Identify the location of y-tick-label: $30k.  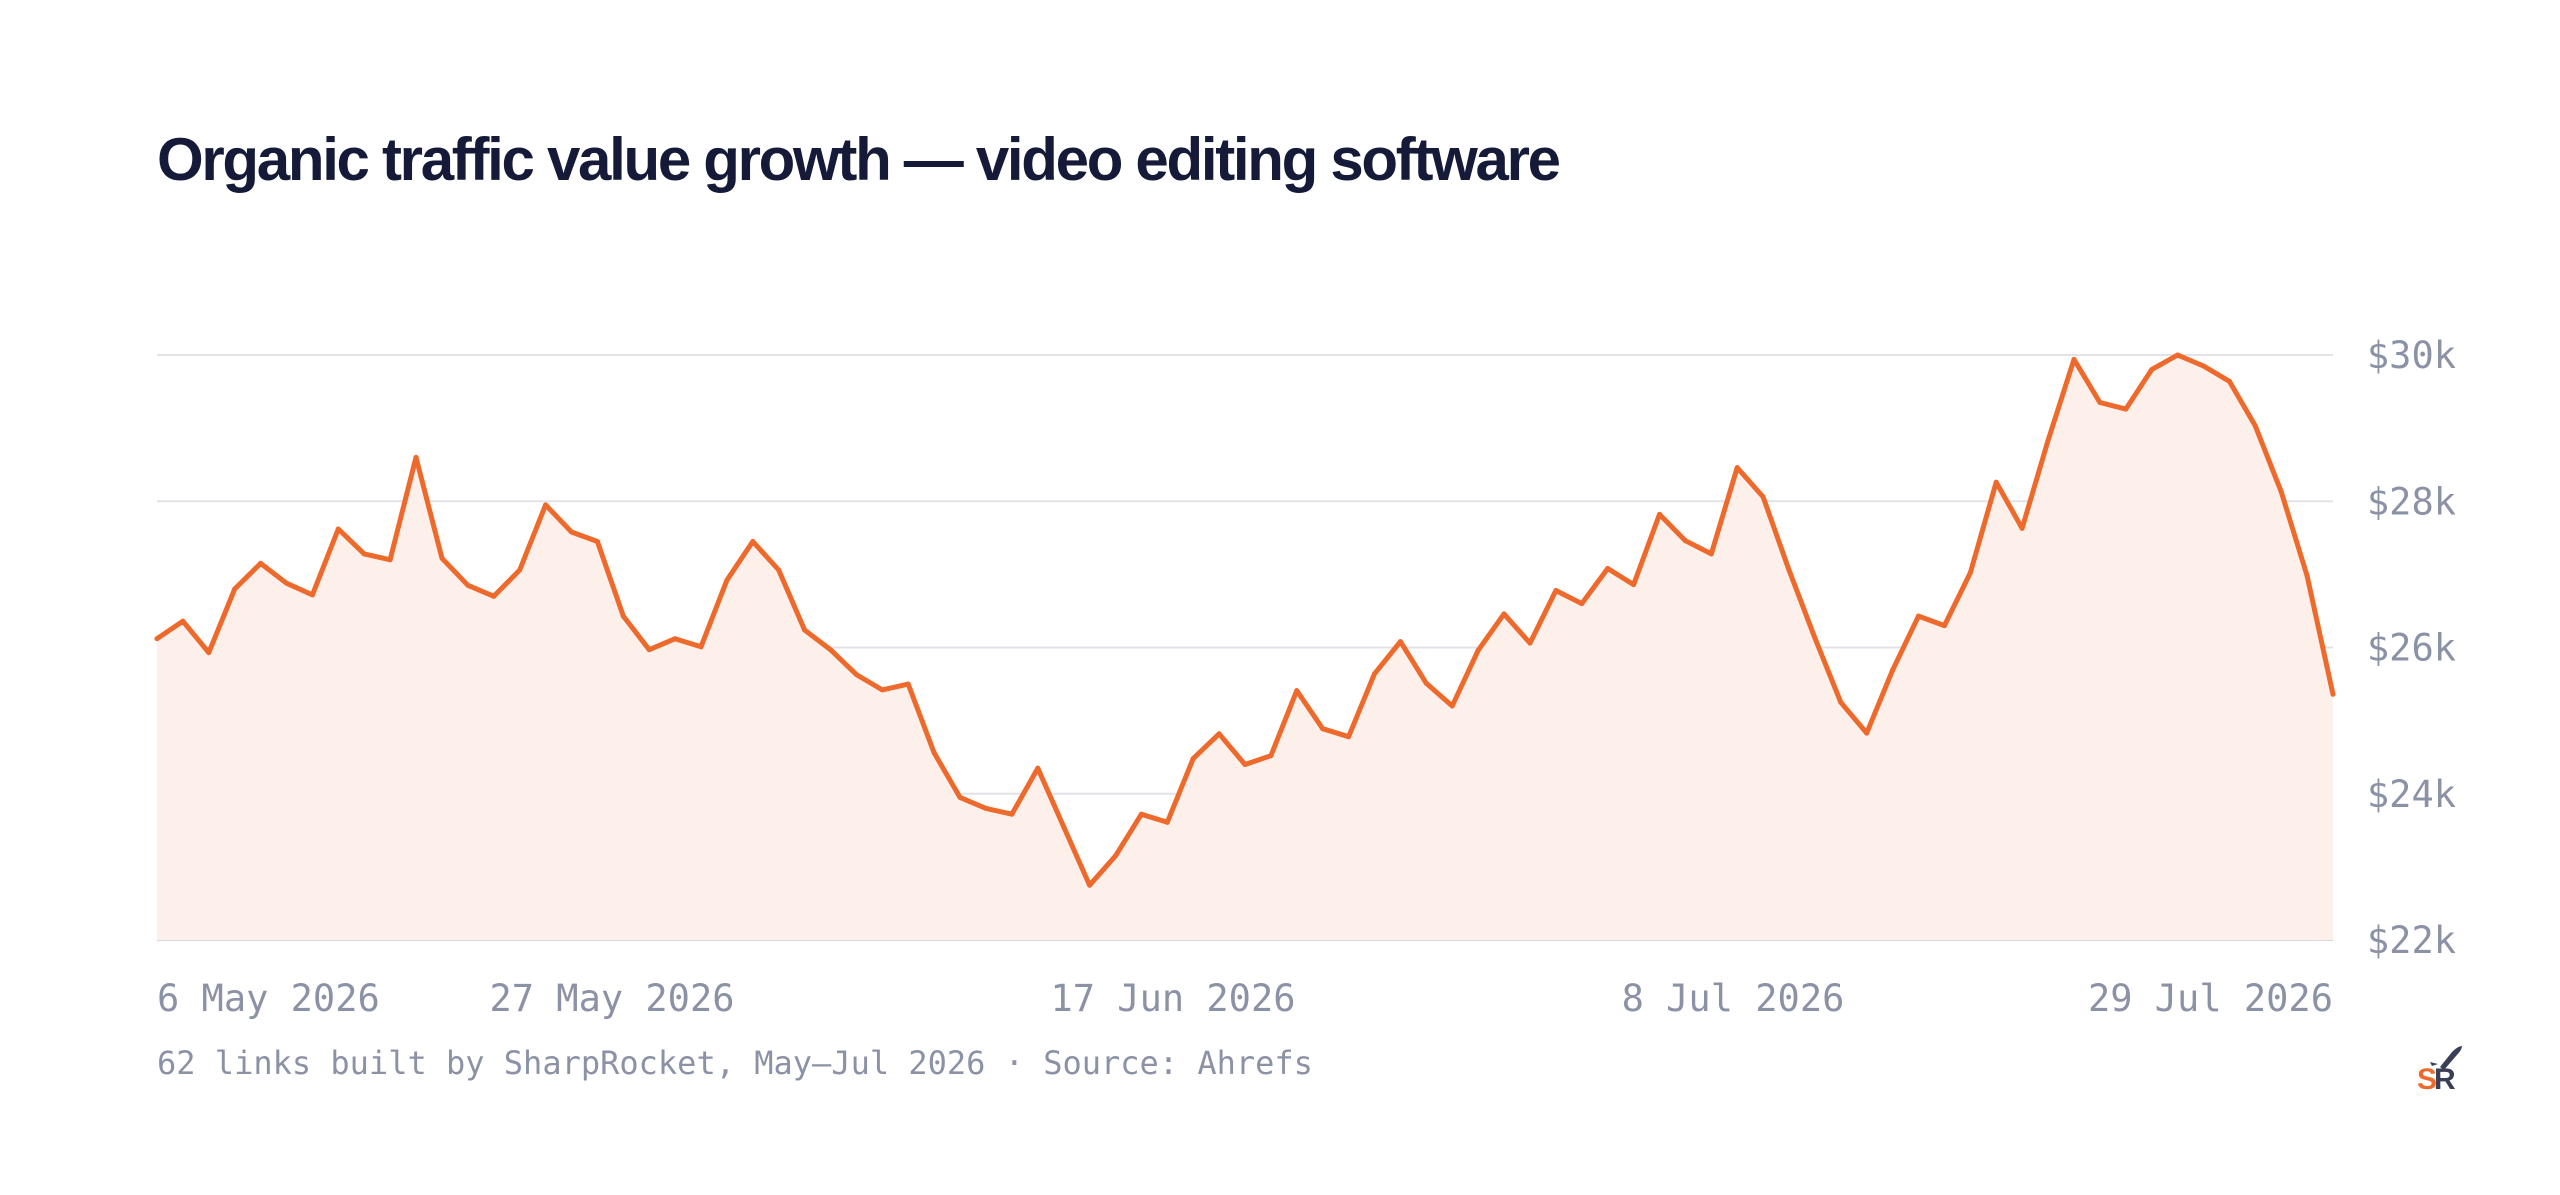
(2411, 355).